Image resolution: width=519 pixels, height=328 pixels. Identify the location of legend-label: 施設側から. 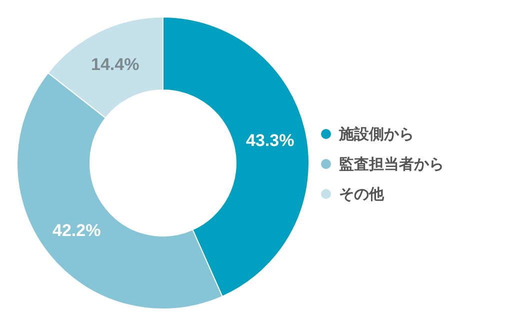
(376, 134).